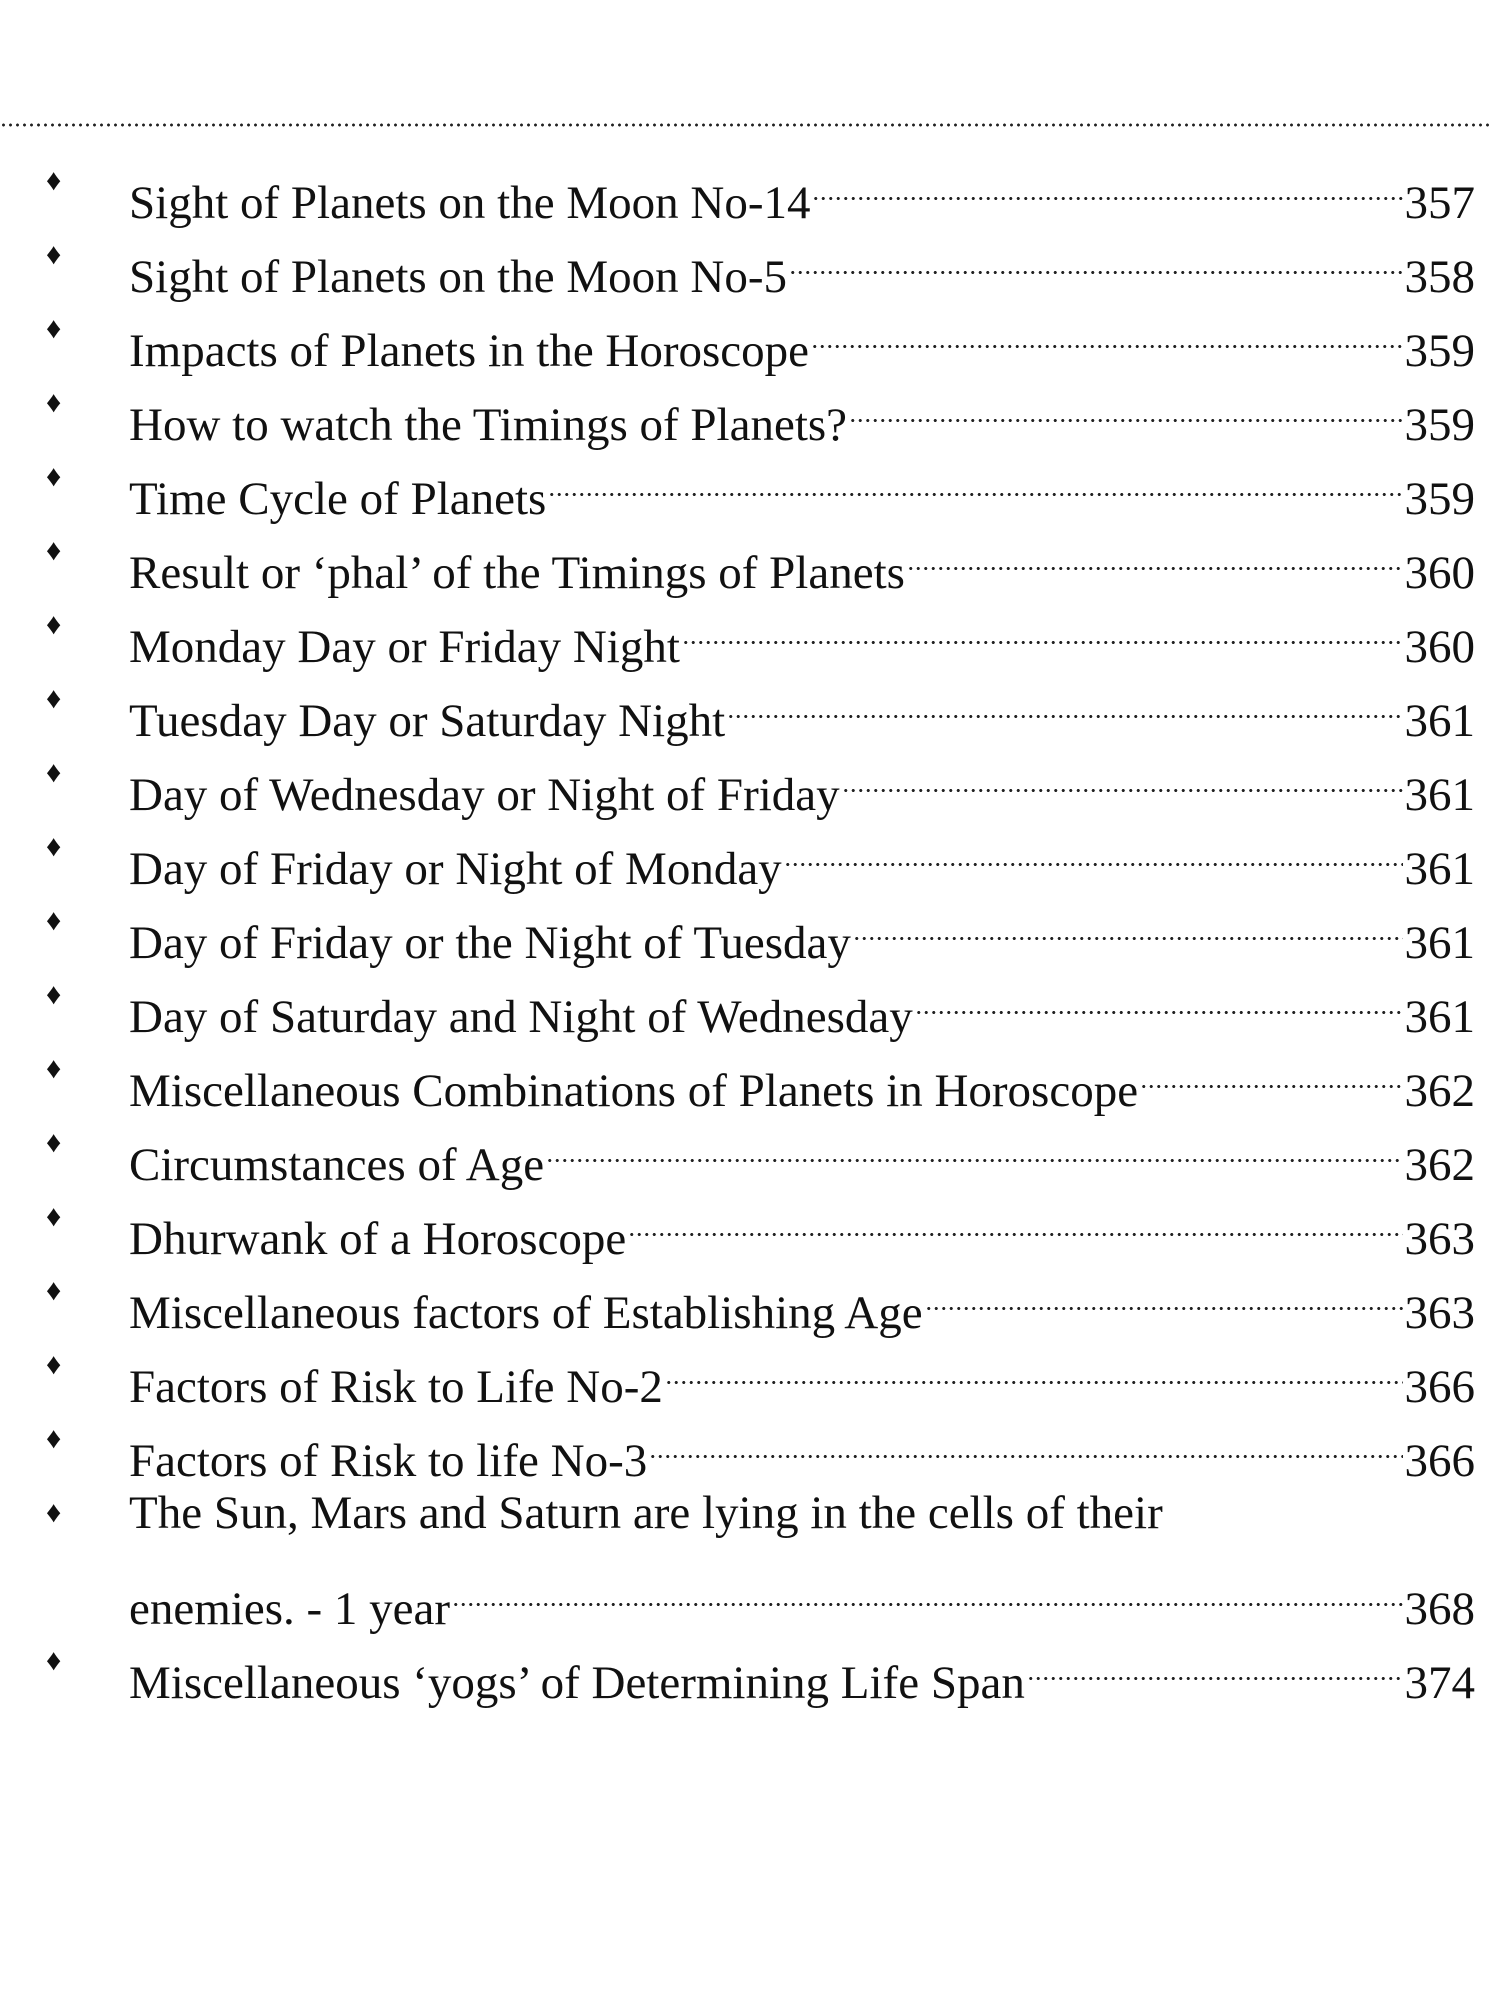 This screenshot has width=1500, height=2000. I want to click on toc-entry: ♦ Day of Wednesday or Night of Friday 361, so click(757, 778).